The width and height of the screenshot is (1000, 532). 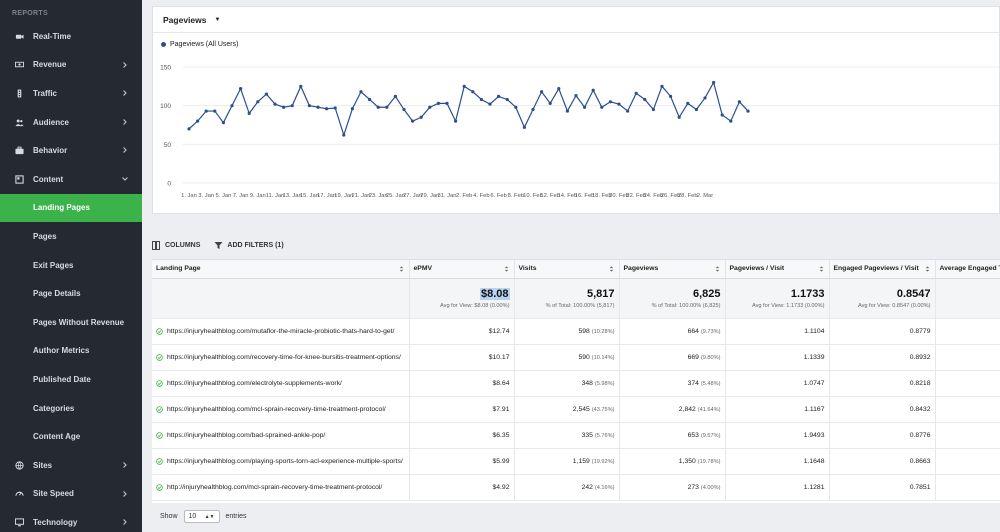 What do you see at coordinates (462, 269) in the screenshot?
I see `column-header-epmv: ePMV` at bounding box center [462, 269].